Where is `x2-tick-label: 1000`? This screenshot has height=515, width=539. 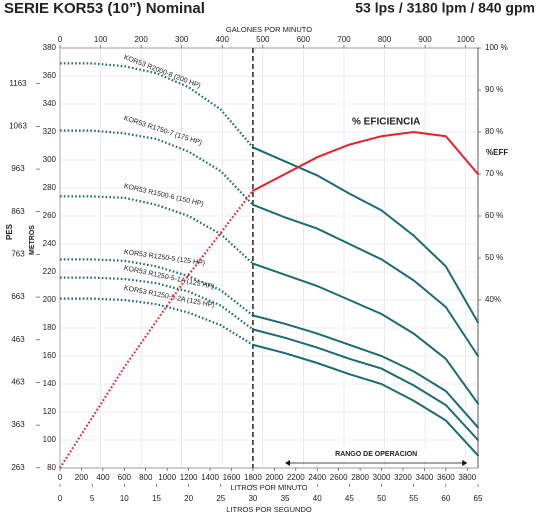
x2-tick-label: 1000 is located at coordinates (466, 39).